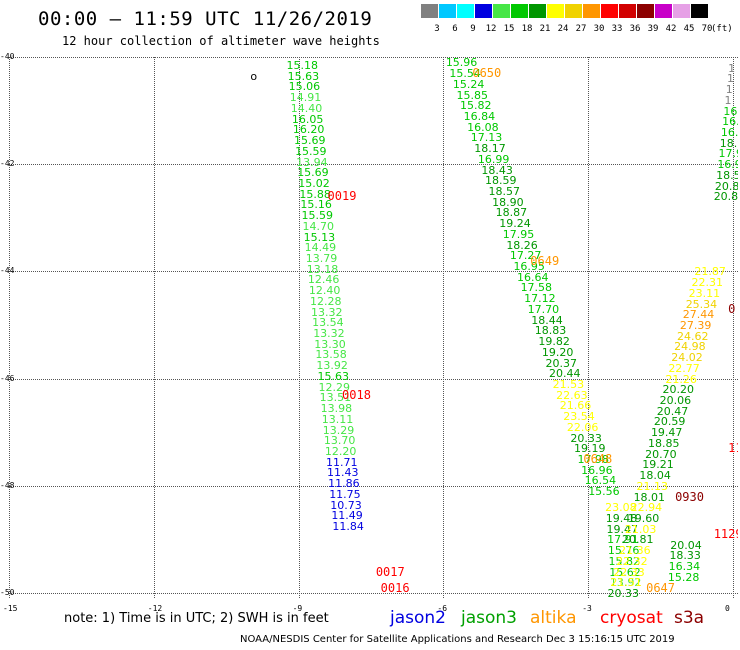  Describe the element at coordinates (302, 66) in the screenshot. I see `wave-height-value: 15.18` at that location.